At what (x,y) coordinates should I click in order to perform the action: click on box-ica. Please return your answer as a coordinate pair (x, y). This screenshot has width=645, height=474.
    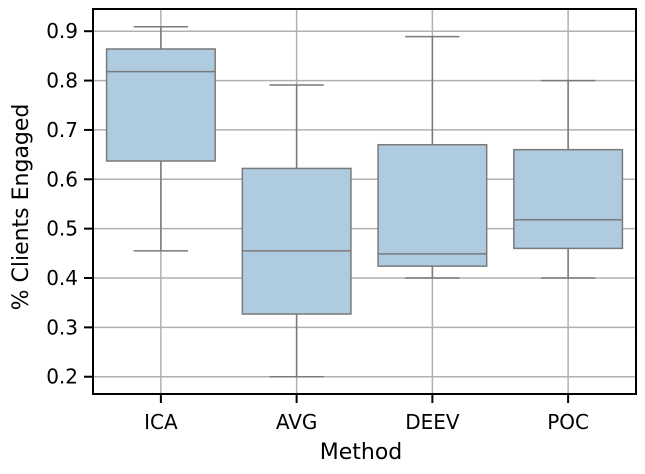
    Looking at the image, I should click on (160, 139).